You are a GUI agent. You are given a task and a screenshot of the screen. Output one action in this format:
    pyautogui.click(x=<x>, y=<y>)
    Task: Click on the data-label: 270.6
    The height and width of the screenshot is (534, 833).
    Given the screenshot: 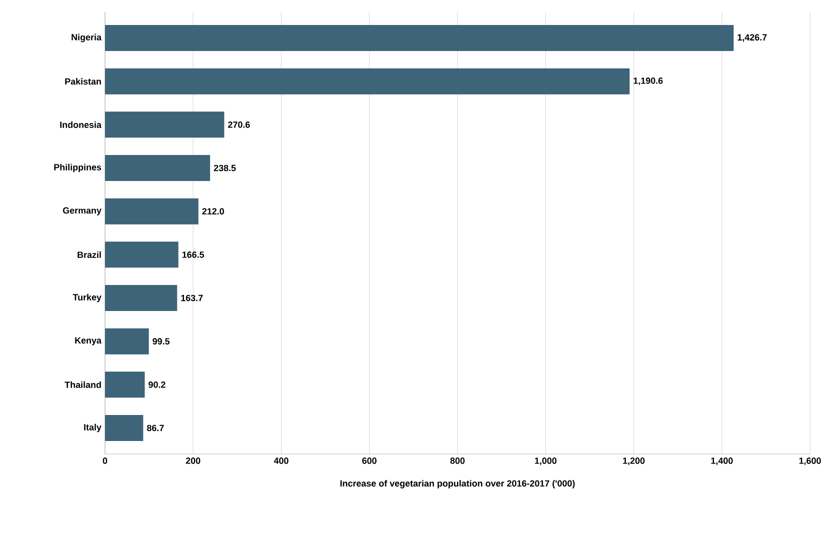 What is the action you would take?
    pyautogui.click(x=239, y=124)
    